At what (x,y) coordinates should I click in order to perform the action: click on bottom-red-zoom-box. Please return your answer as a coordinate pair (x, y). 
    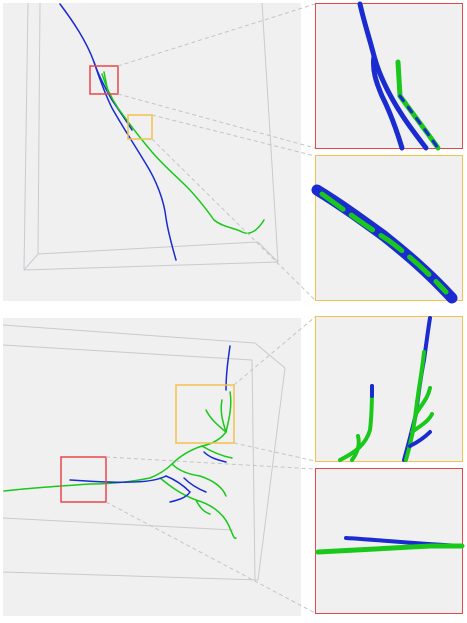
    Looking at the image, I should click on (83, 479).